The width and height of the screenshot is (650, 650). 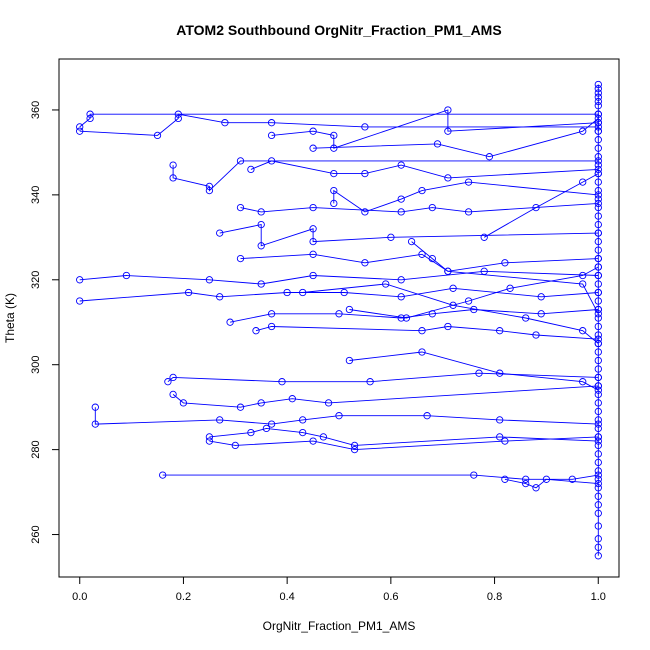 I want to click on x-axis-label: OrgNitr_Fraction_PM1_AMS, so click(x=339, y=626).